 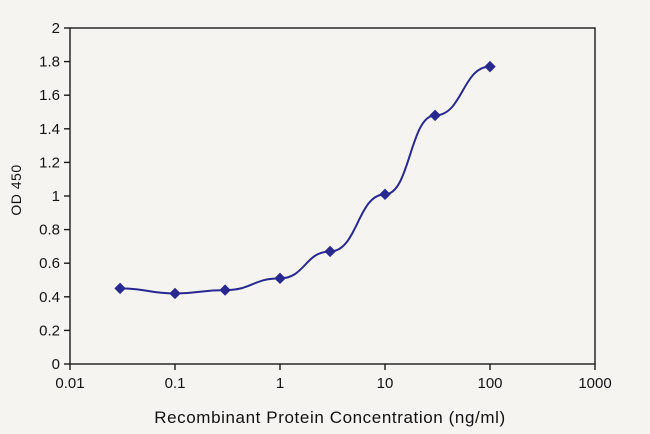 I want to click on x-tick-label: 1000, so click(x=594, y=383).